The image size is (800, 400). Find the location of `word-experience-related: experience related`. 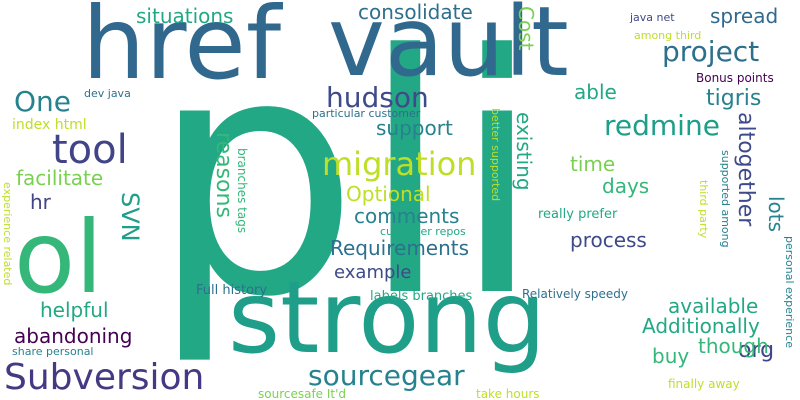

word-experience-related: experience related is located at coordinates (7, 234).